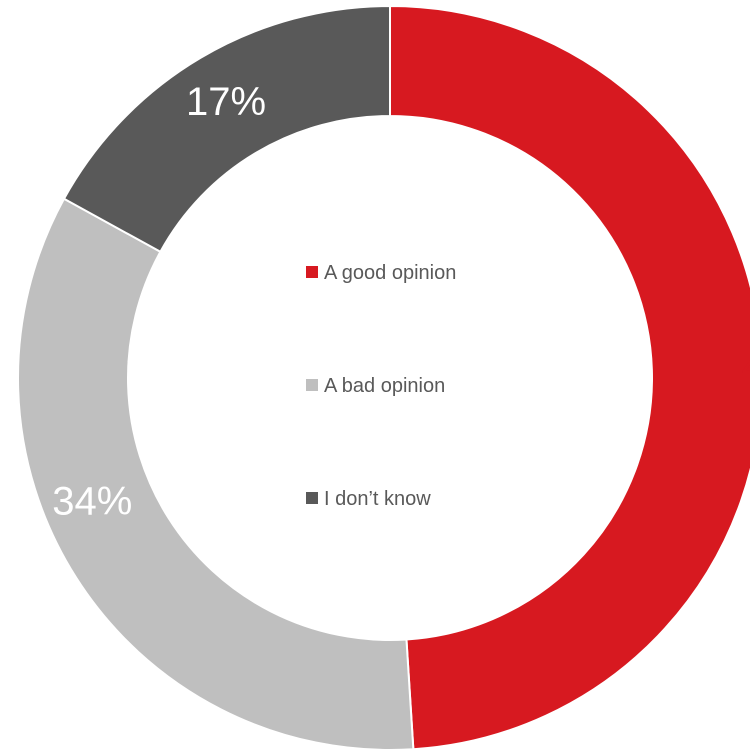 Image resolution: width=750 pixels, height=751 pixels. I want to click on chart-legend: A good opinion A bad opinion I don’t know, so click(381, 386).